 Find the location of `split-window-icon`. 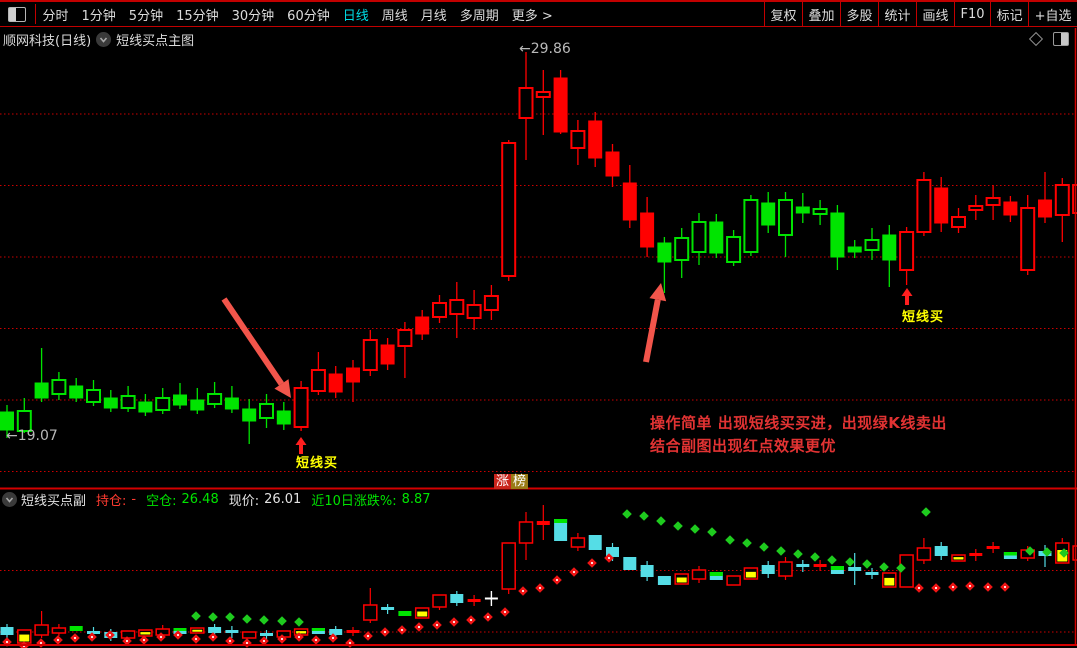

split-window-icon is located at coordinates (1061, 39).